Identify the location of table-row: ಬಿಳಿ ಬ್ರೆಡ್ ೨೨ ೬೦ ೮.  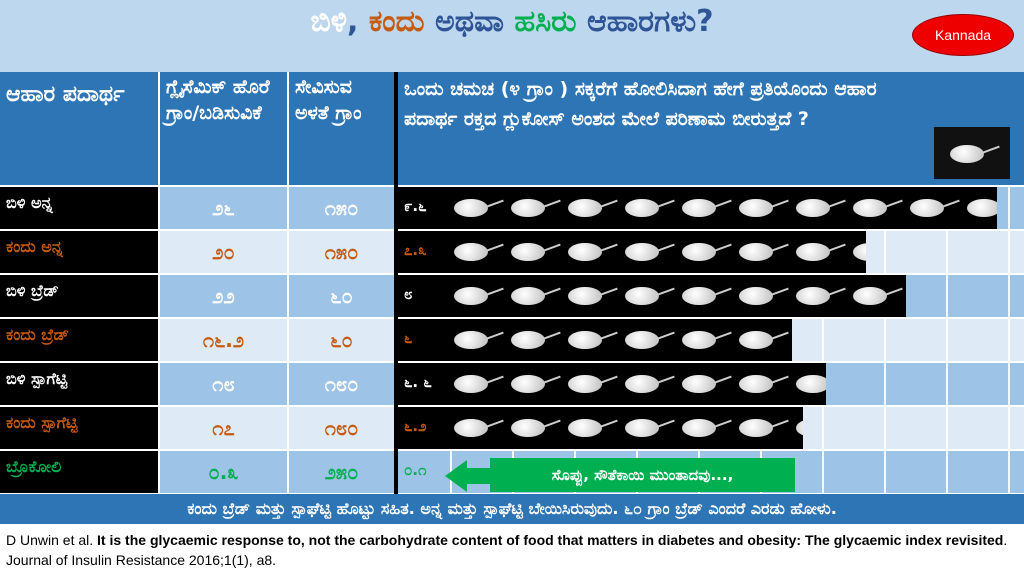
(512, 296).